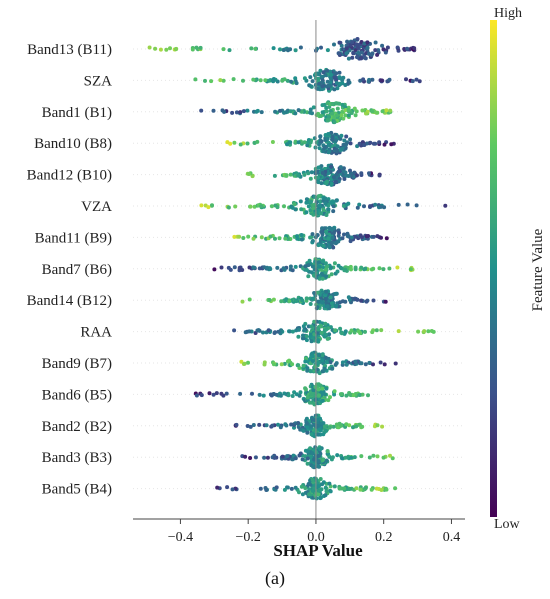 Image resolution: width=550 pixels, height=599 pixels. I want to click on x-tick-label: −0.2, so click(247, 537).